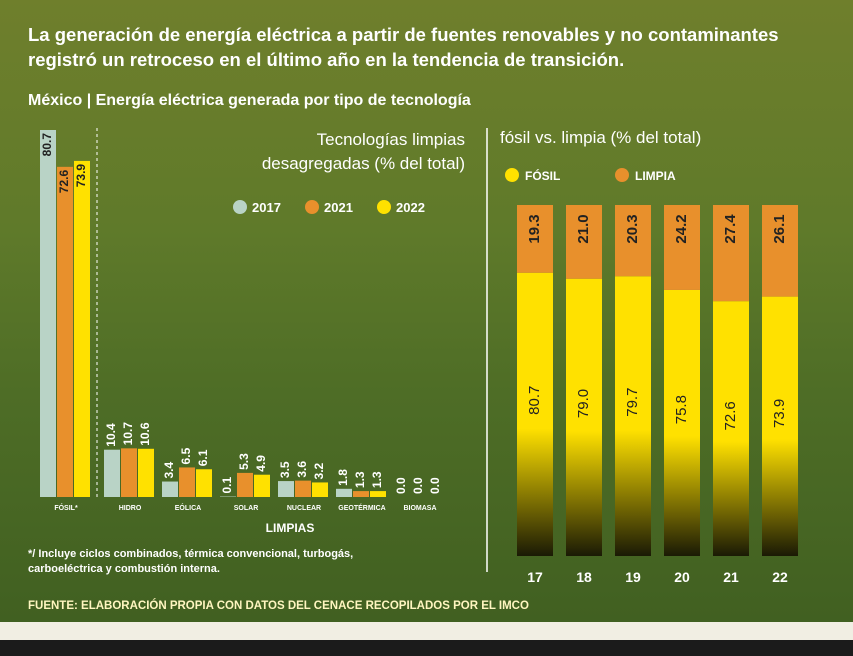 The image size is (853, 656). Describe the element at coordinates (419, 508) in the screenshot. I see `x-tick-label: BIOMASA` at that location.